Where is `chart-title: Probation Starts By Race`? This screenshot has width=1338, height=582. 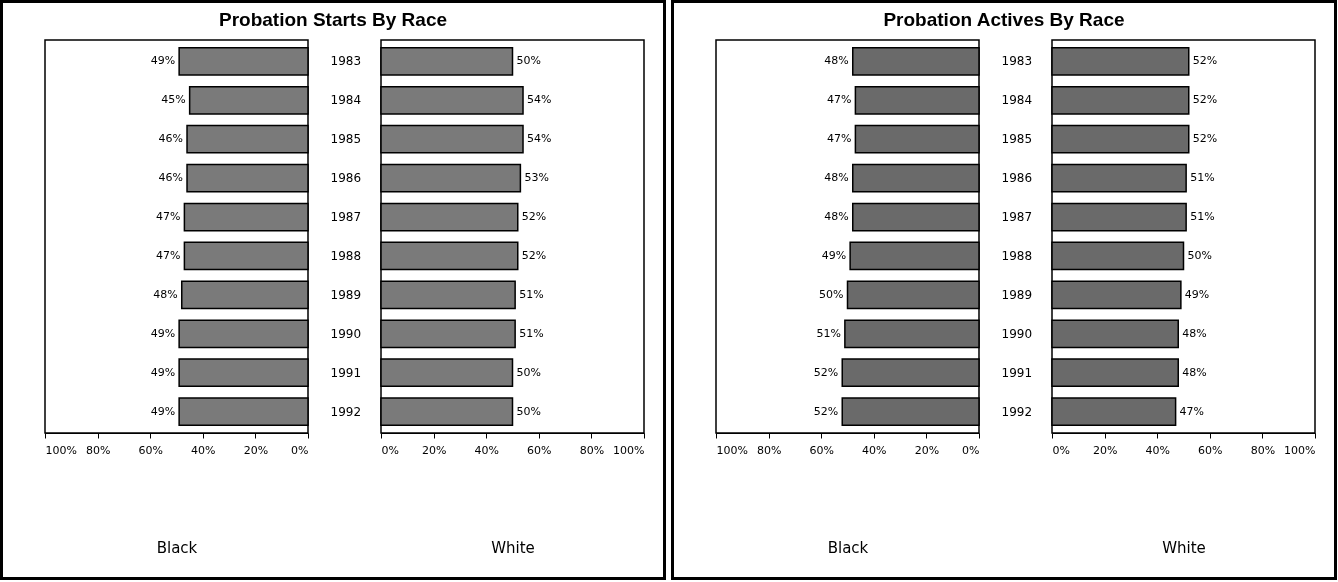
chart-title: Probation Starts By Race is located at coordinates (333, 20).